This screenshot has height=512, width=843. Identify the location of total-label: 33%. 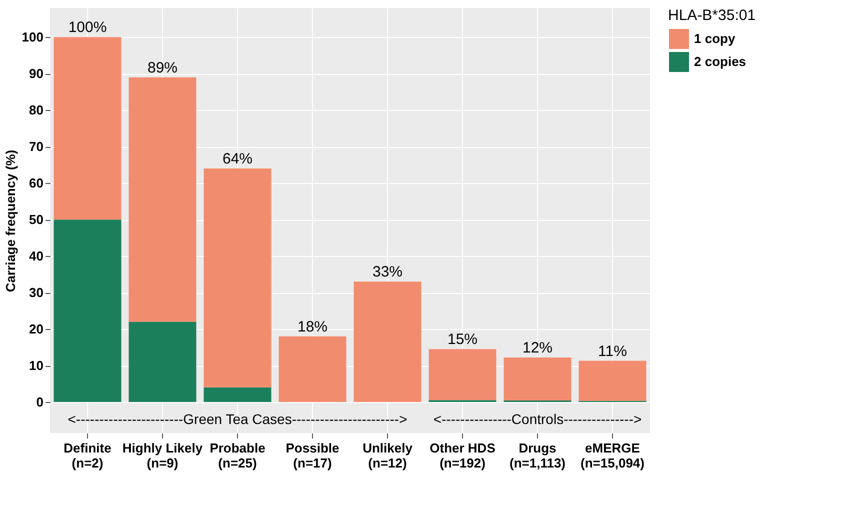
(387, 272).